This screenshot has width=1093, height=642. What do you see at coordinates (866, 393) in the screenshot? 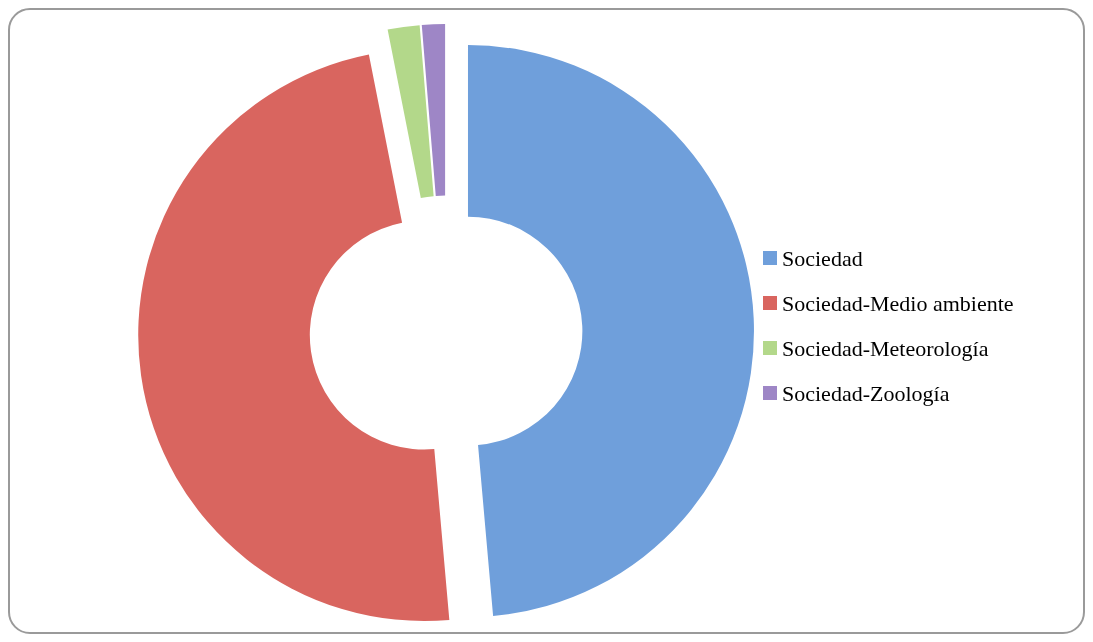
I see `legend-label: Sociedad-Zoología` at bounding box center [866, 393].